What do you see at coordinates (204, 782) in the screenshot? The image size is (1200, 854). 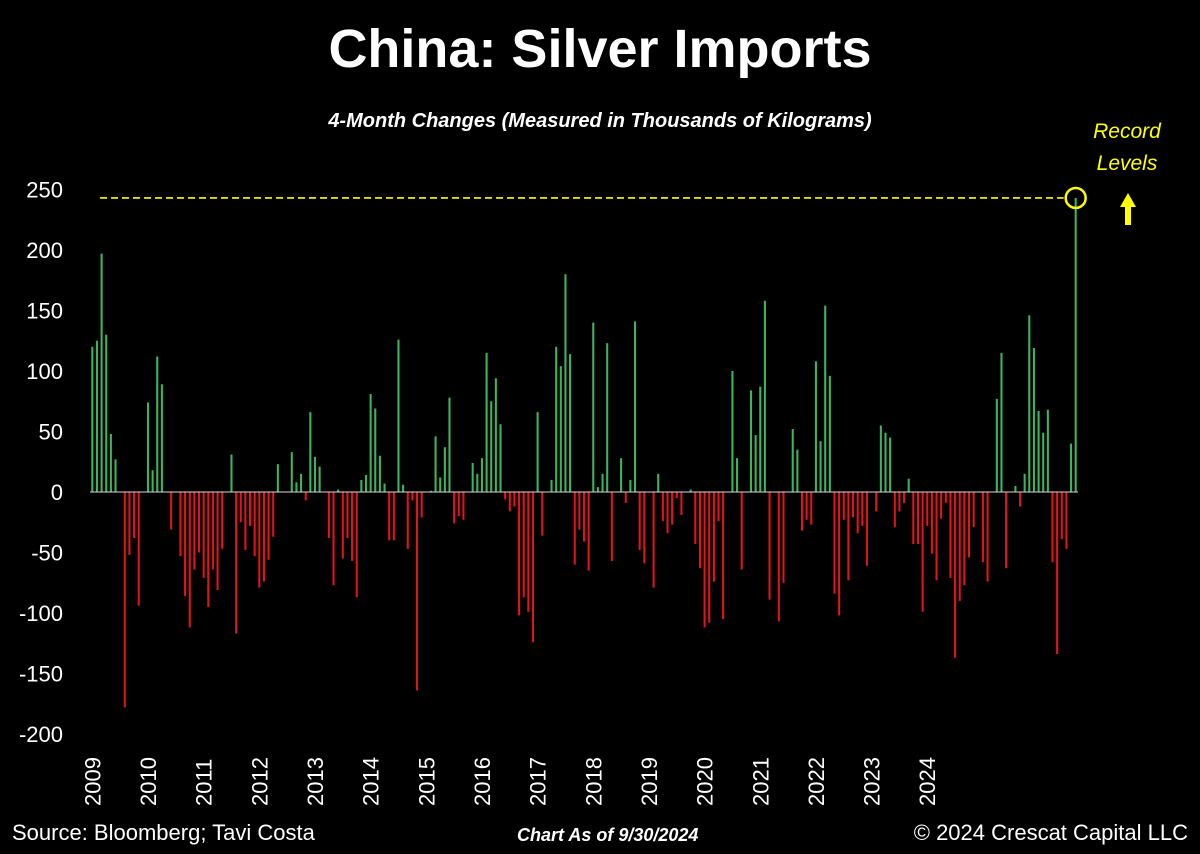 I see `x-tick-label: 2011` at bounding box center [204, 782].